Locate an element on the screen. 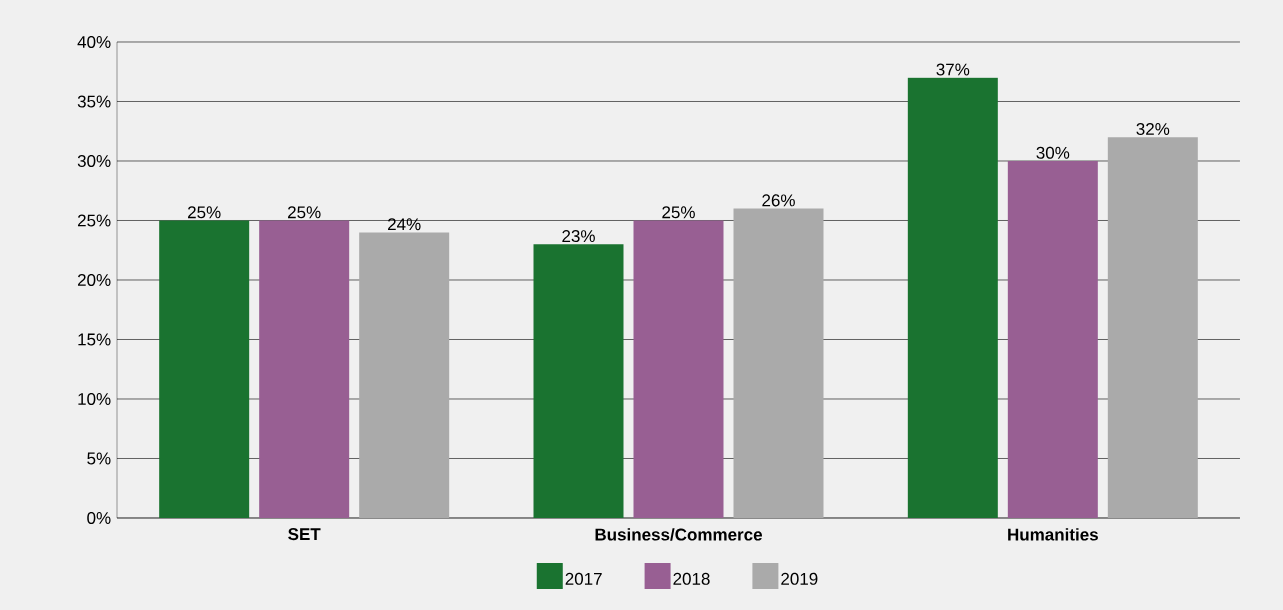  y-tick-label: 0% is located at coordinates (99, 518).